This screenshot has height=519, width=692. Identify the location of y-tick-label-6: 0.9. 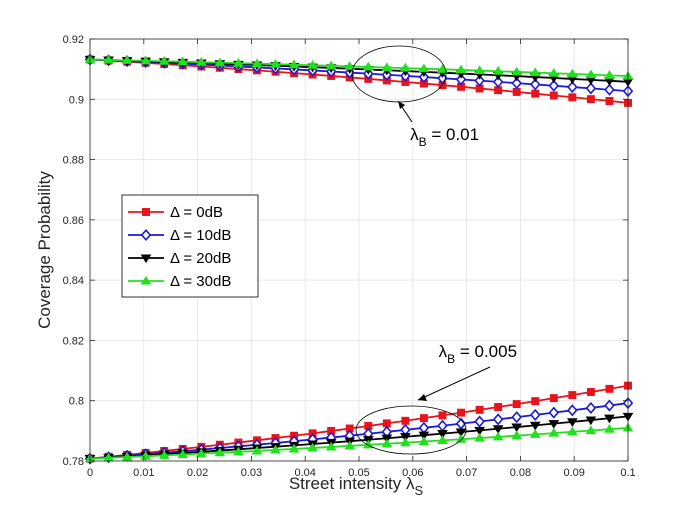
(76, 100).